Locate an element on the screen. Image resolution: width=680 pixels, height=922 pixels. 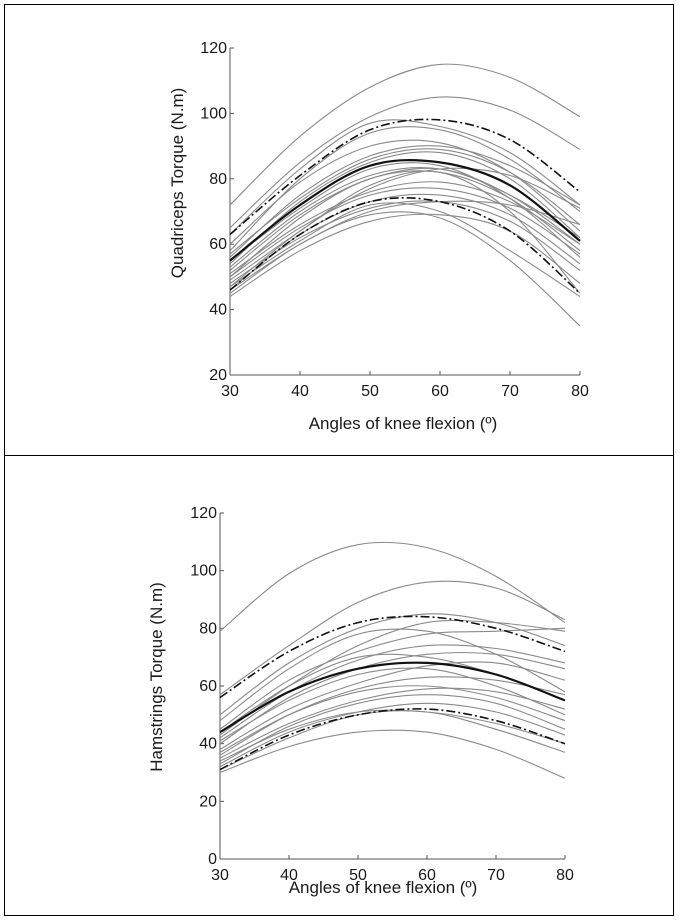
chart-ylabel: Hamstrings Torque (N.m) is located at coordinates (156, 677).